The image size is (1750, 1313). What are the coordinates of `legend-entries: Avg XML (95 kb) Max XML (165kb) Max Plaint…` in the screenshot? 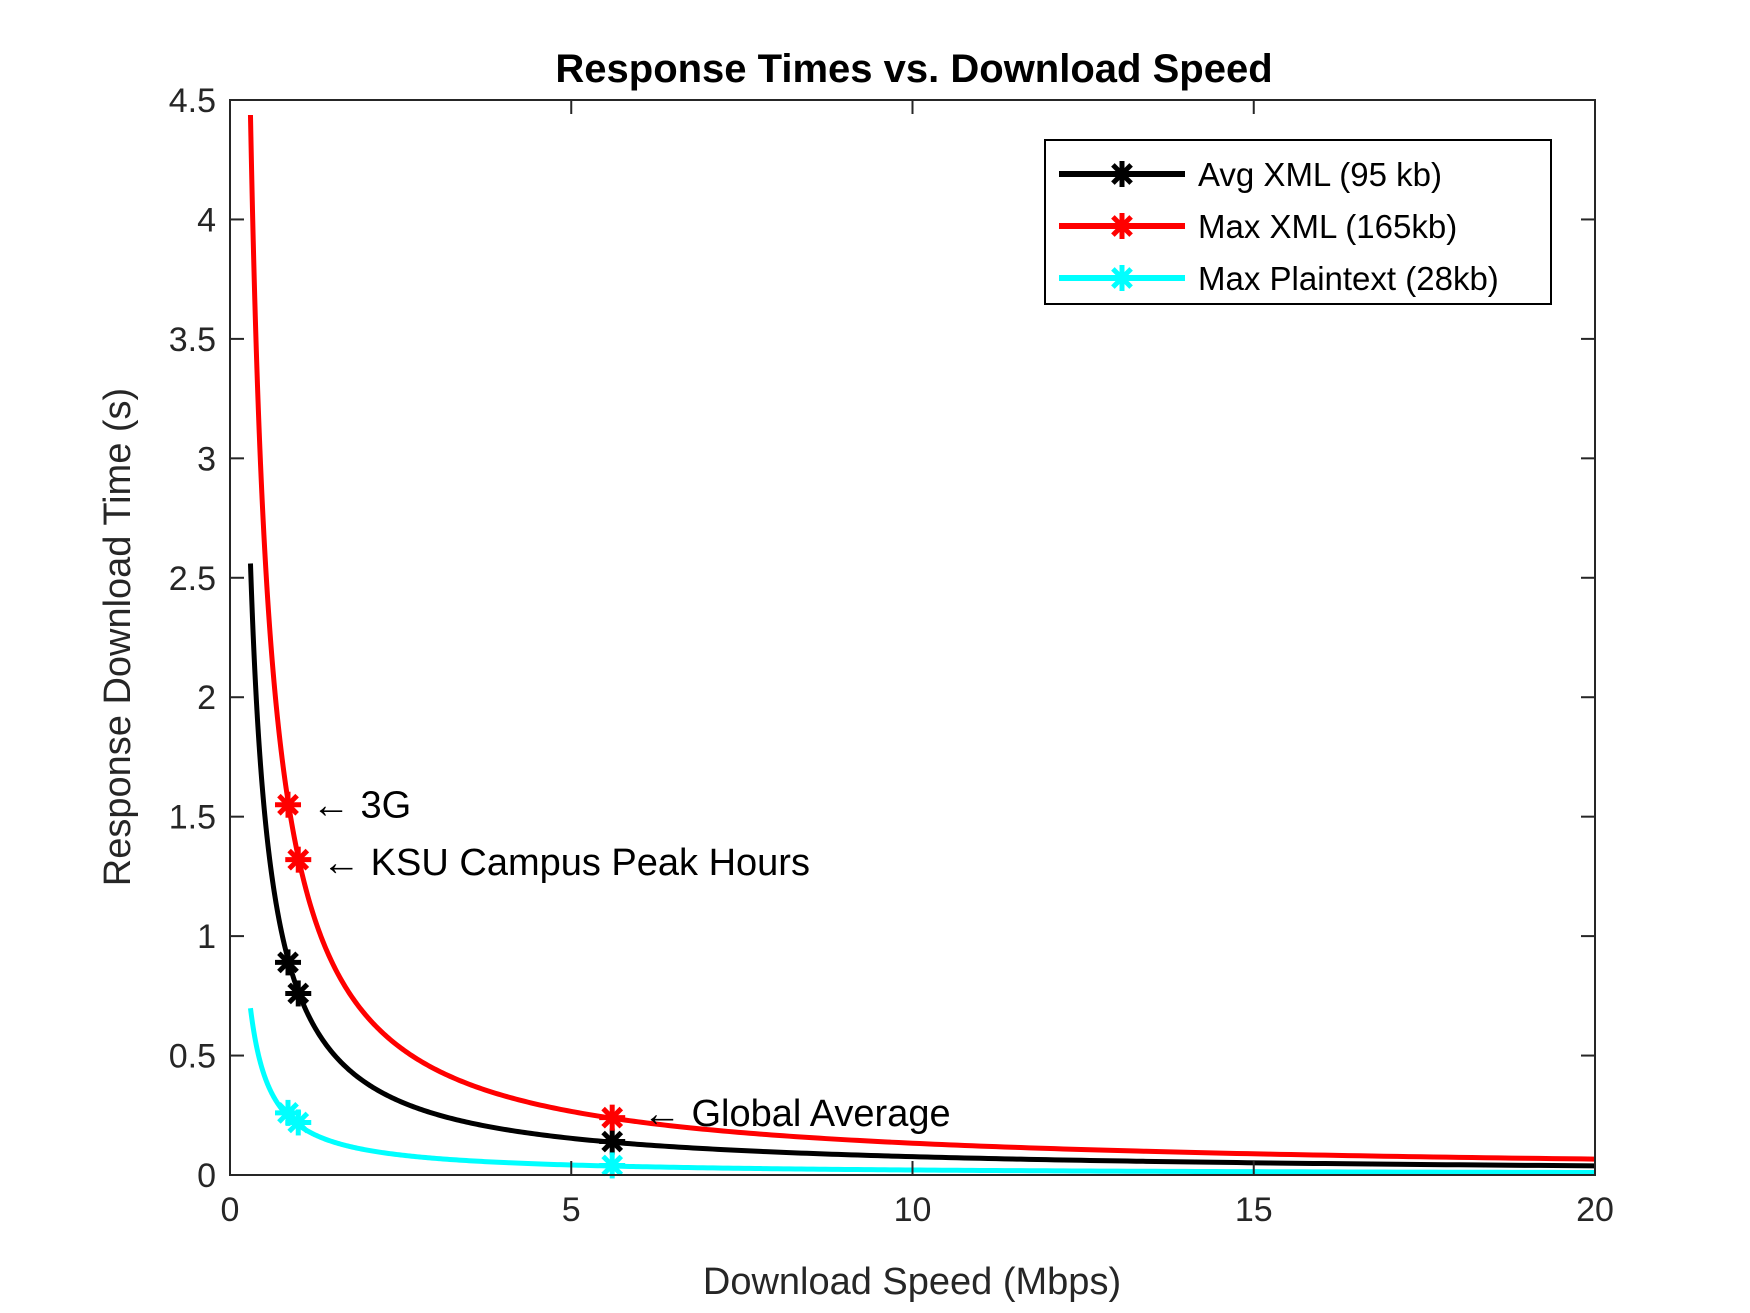 It's located at (1279, 226).